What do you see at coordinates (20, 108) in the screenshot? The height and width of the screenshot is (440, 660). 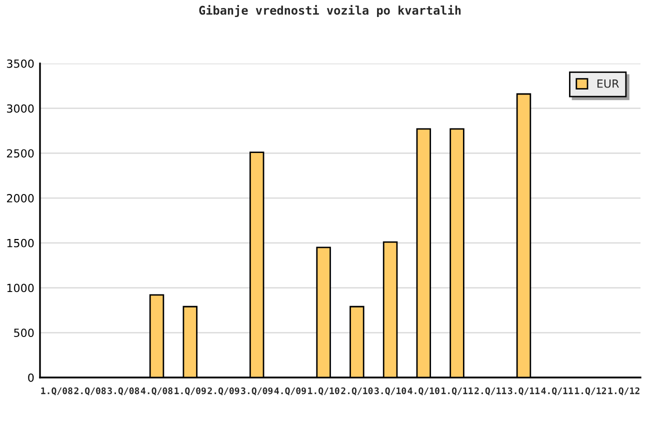 I see `y-tick-label: 3000` at bounding box center [20, 108].